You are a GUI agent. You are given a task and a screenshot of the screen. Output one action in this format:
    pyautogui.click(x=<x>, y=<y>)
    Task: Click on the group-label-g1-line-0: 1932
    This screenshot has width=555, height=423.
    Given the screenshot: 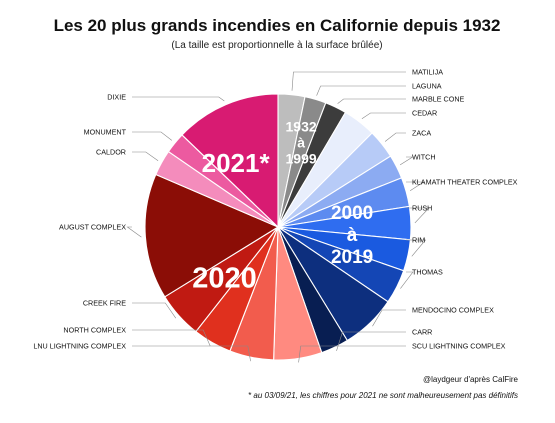 What is the action you would take?
    pyautogui.click(x=301, y=126)
    